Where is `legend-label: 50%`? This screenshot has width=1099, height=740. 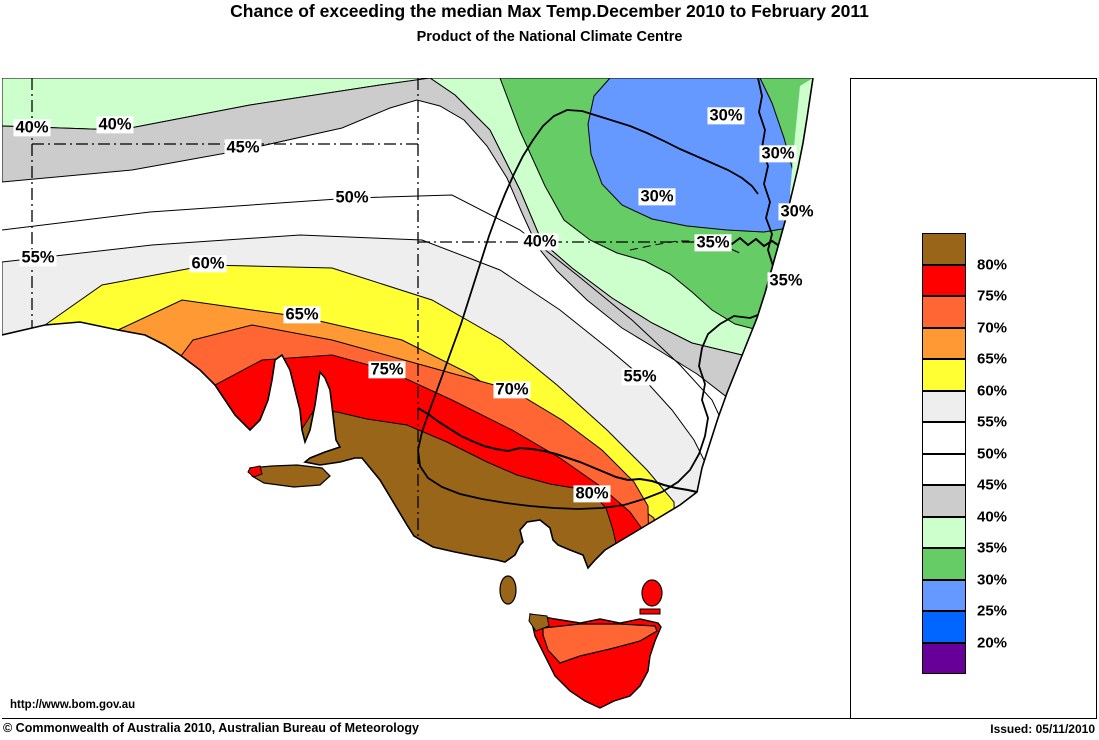
legend-label: 50% is located at coordinates (992, 453).